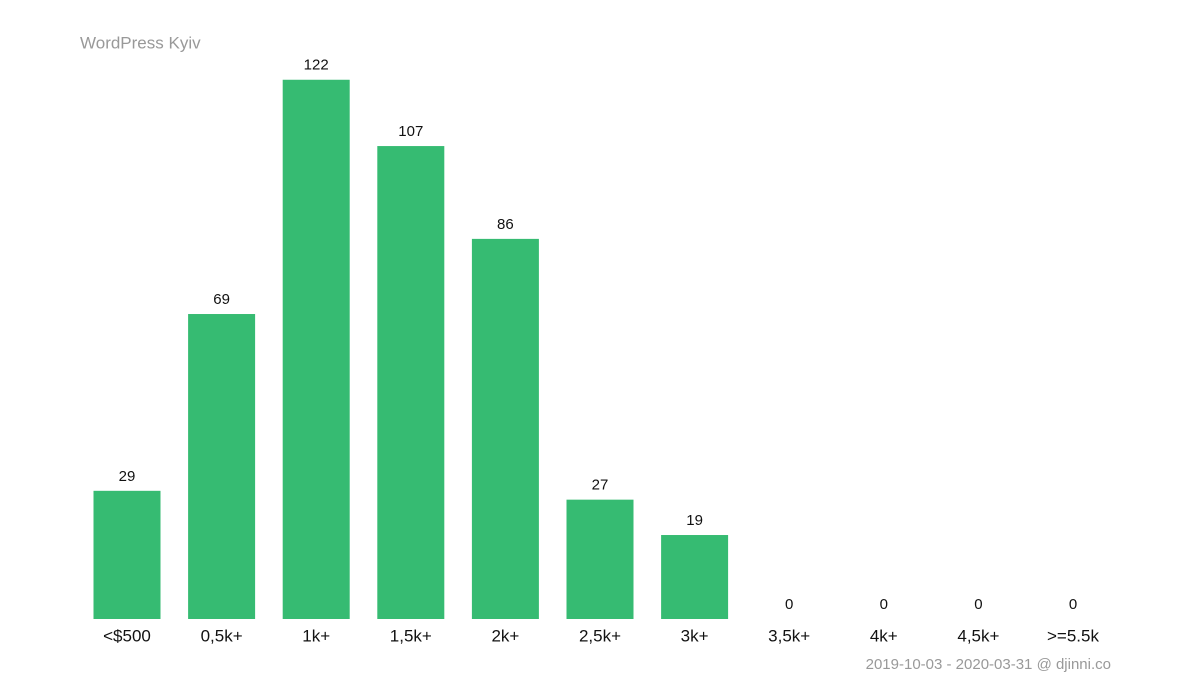 The height and width of the screenshot is (700, 1200). I want to click on value-label: 122, so click(316, 65).